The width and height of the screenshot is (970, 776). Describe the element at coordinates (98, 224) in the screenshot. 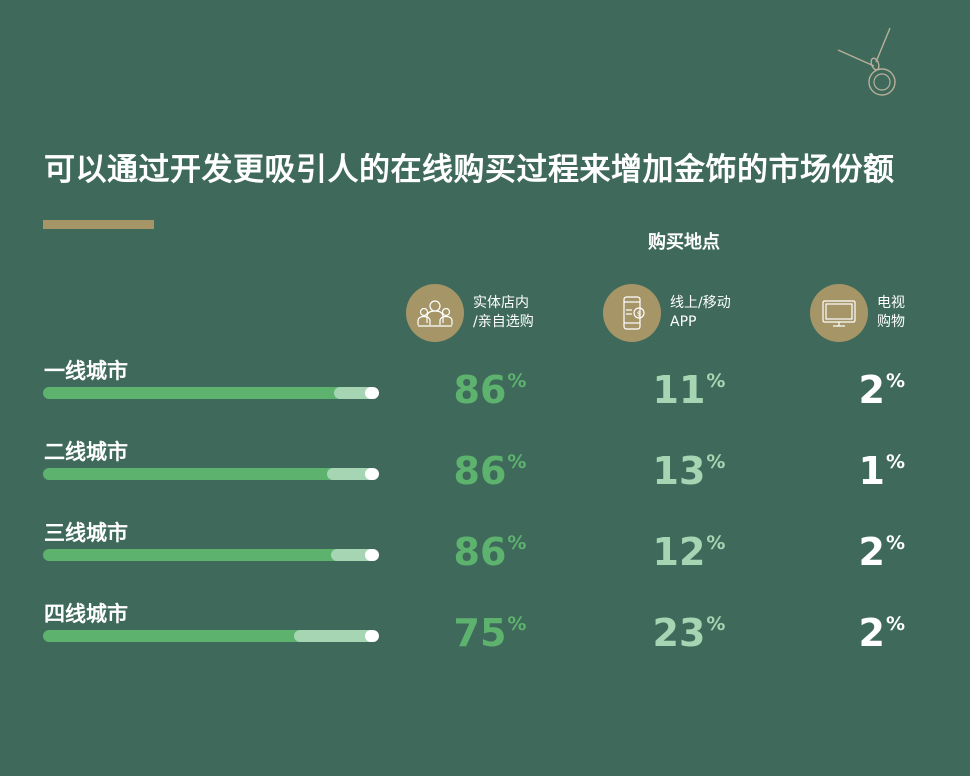

I see `title-accent-rule` at that location.